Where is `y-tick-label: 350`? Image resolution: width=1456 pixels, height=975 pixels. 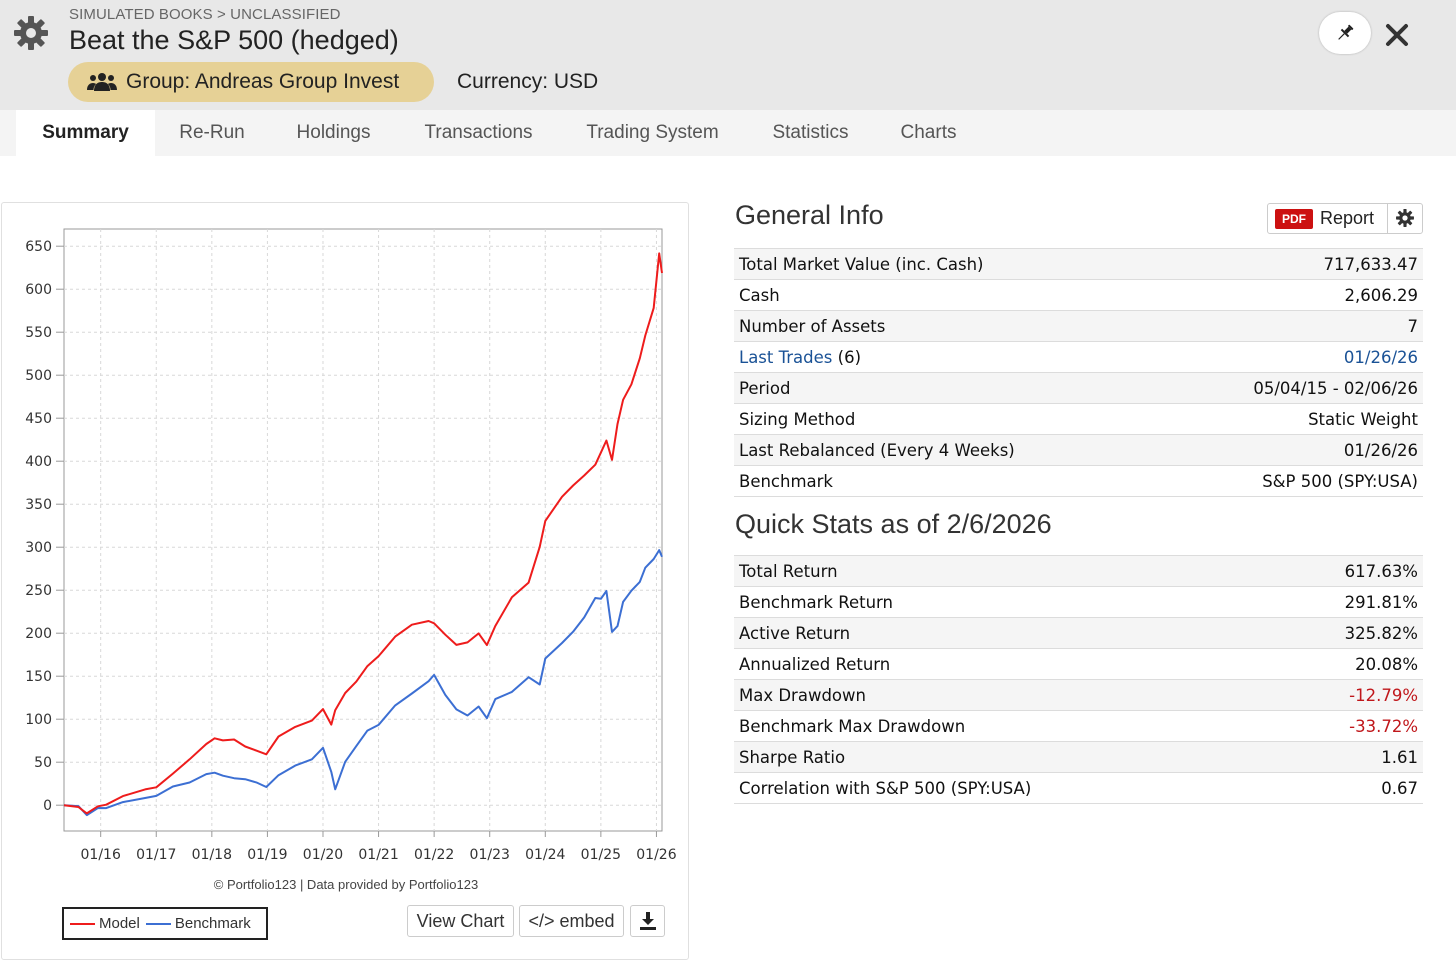
y-tick-label: 350 is located at coordinates (38, 505).